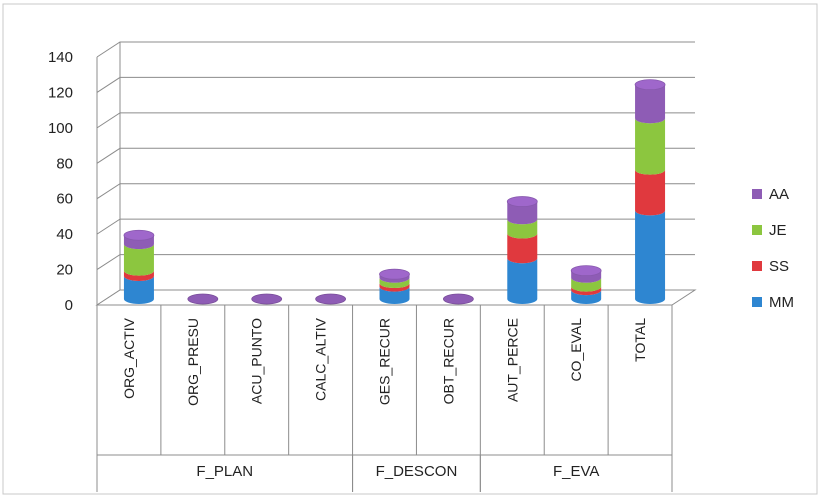 This screenshot has width=819, height=501. What do you see at coordinates (69, 305) in the screenshot?
I see `y-tick-label: 0` at bounding box center [69, 305].